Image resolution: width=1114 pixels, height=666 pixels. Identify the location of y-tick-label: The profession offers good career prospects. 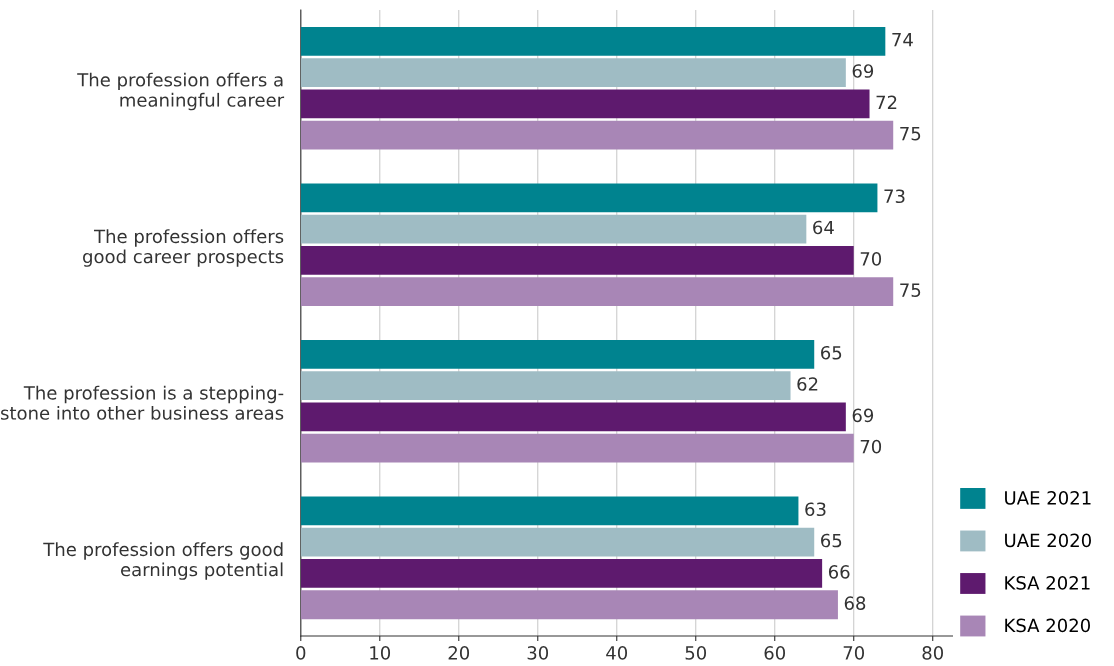
(183, 248).